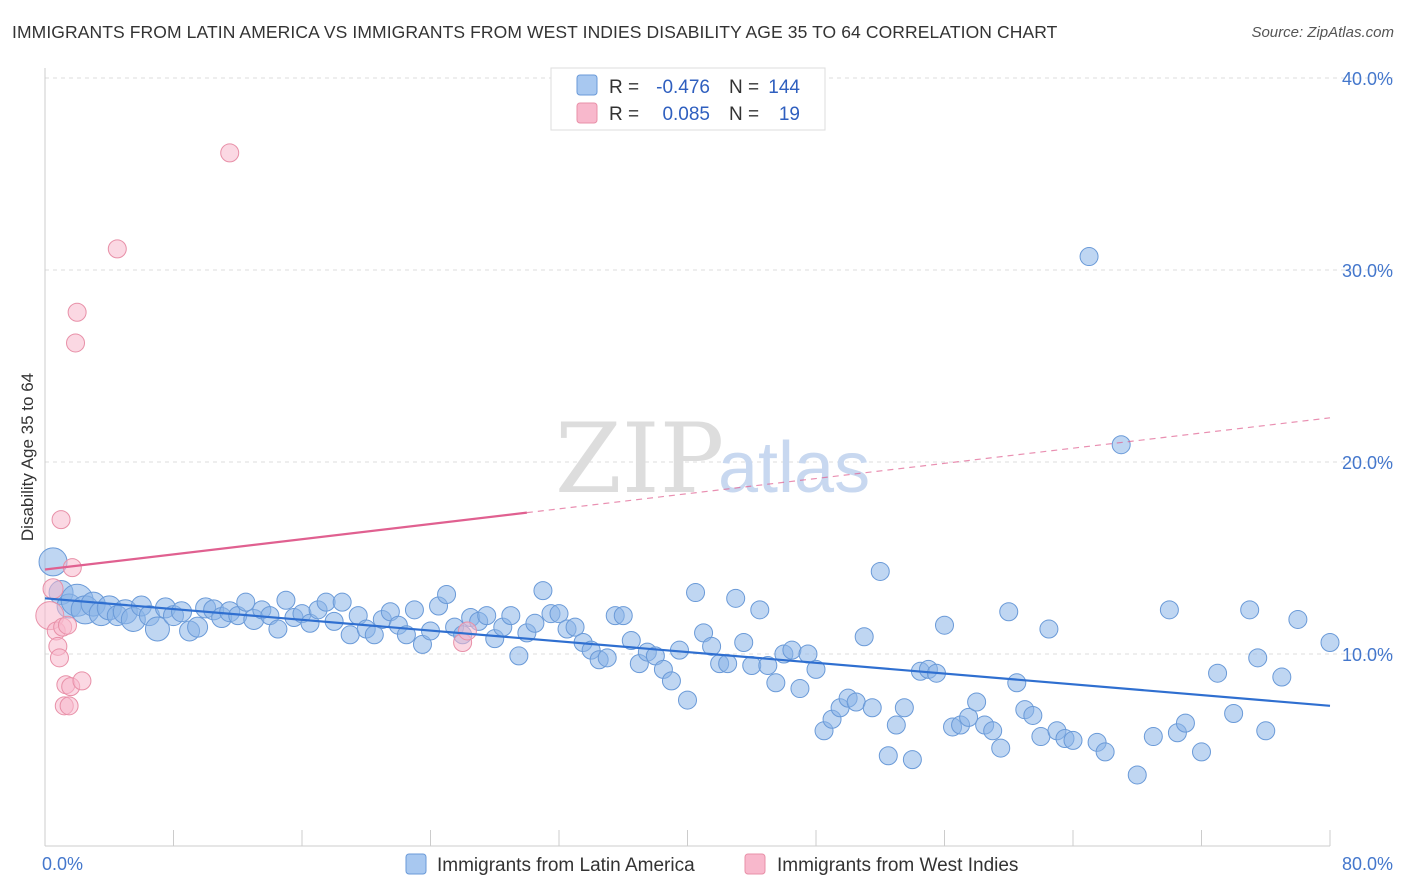 The height and width of the screenshot is (892, 1406). What do you see at coordinates (624, 87) in the screenshot?
I see `legend-r-label-latin-america: R =` at bounding box center [624, 87].